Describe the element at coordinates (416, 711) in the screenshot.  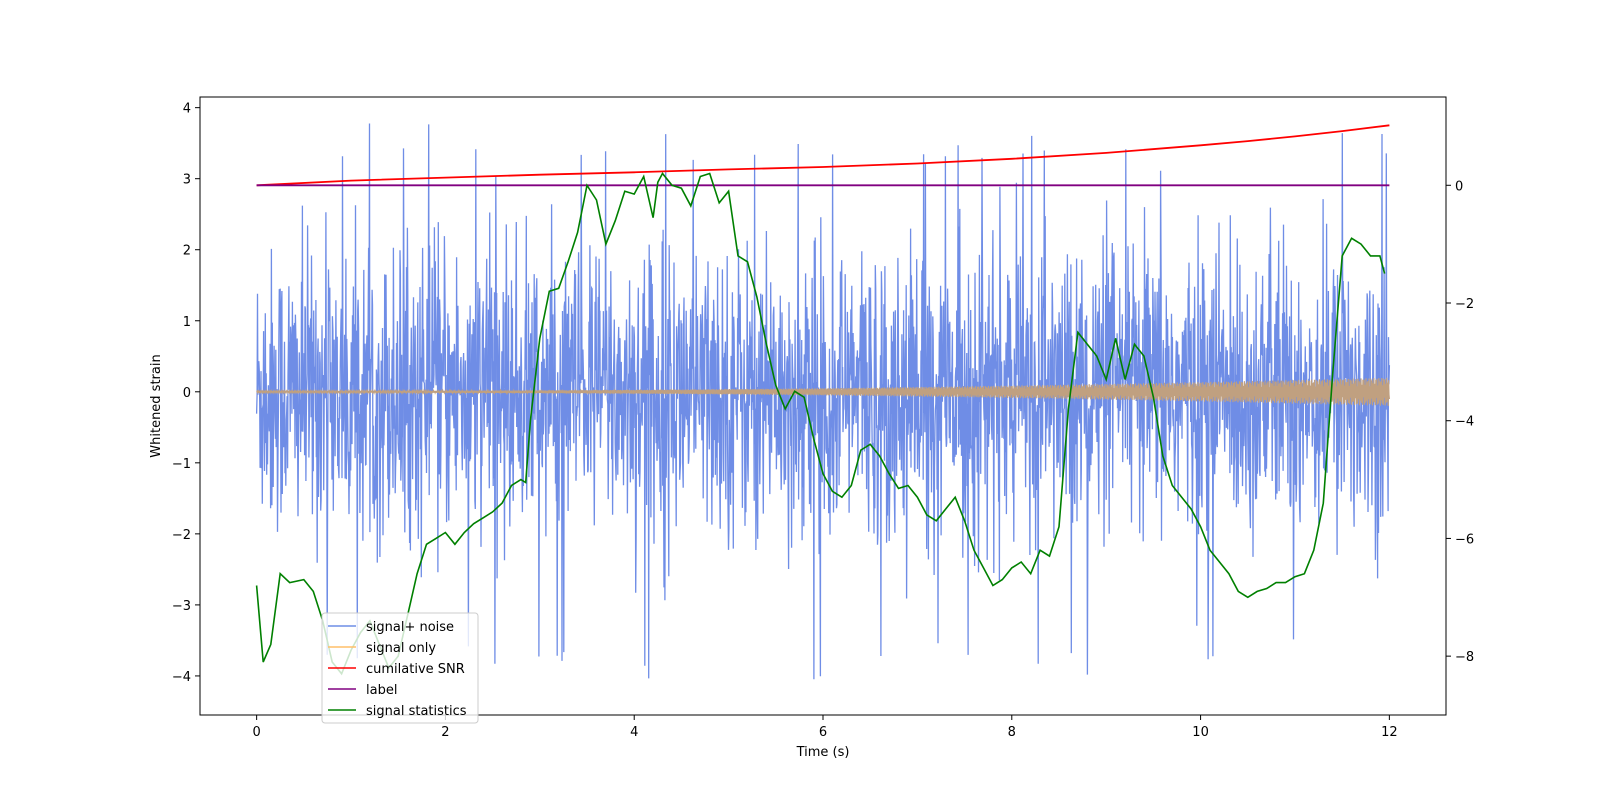
I see `legend-label-signal-statistics: signal statistics` at that location.